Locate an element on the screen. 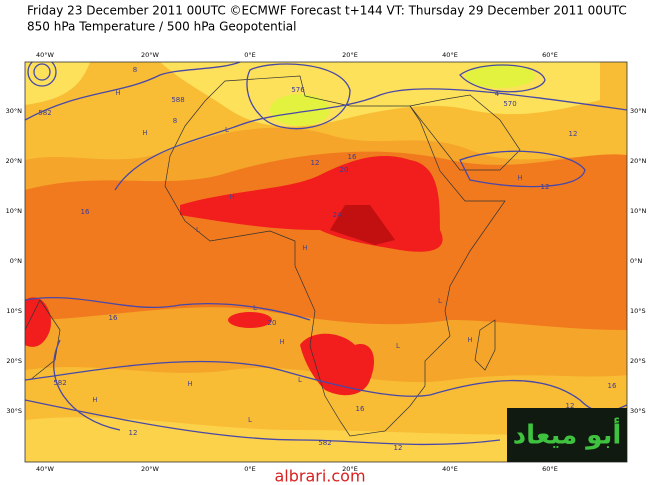  contour-label: 576 is located at coordinates (298, 90).